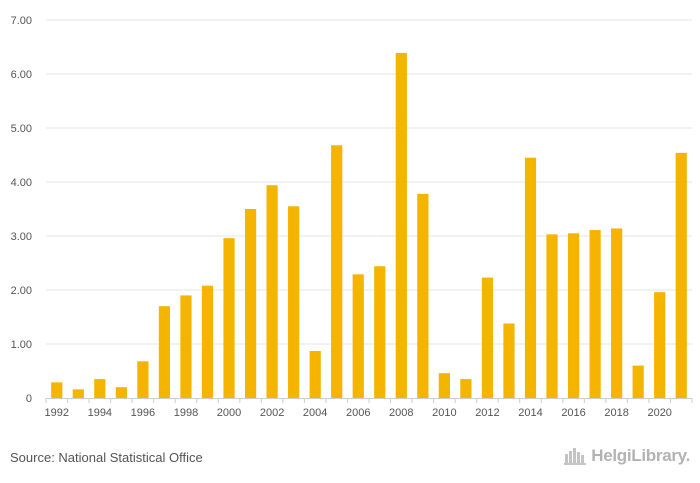  I want to click on x-axis-ticks, so click(369, 400).